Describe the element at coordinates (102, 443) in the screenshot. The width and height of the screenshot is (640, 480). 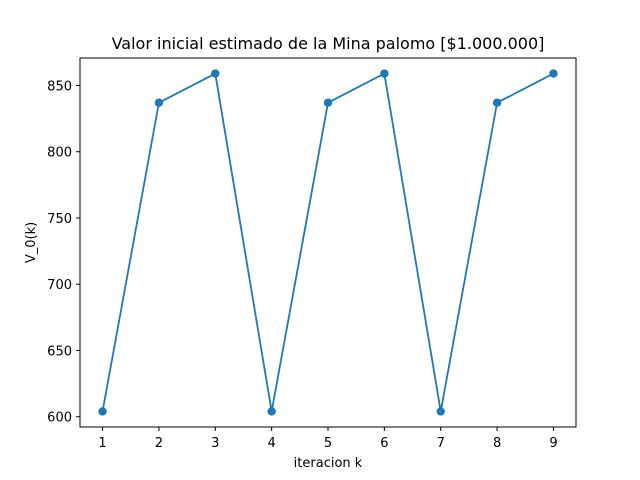
I see `x-tick-label: 1` at that location.